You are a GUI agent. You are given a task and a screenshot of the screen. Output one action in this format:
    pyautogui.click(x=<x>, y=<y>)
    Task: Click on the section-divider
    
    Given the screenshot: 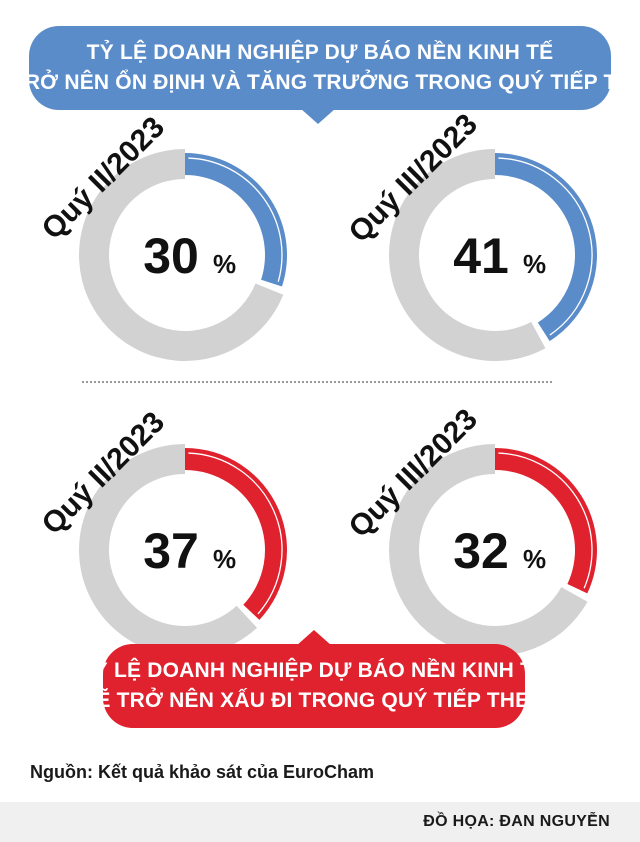 What is the action you would take?
    pyautogui.click(x=317, y=382)
    